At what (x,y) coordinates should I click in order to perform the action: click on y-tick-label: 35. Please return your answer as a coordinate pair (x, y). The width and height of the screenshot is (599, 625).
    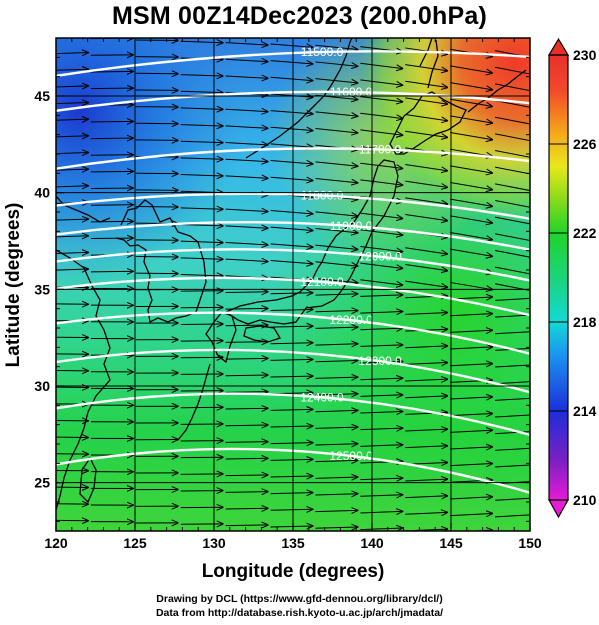
    Looking at the image, I should click on (42, 289).